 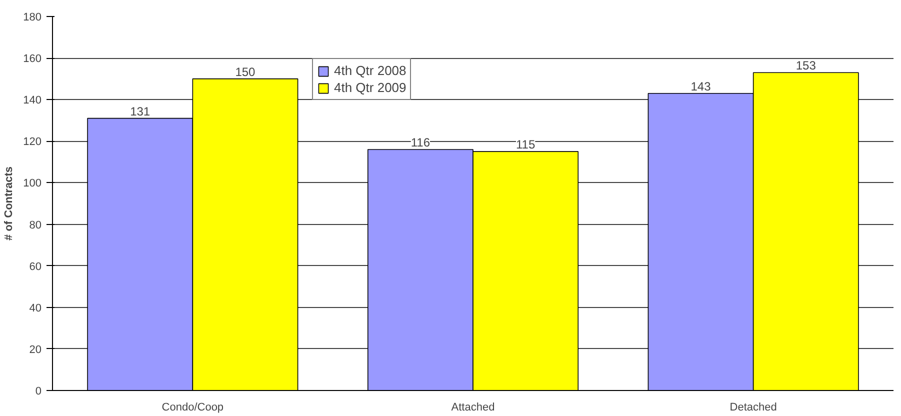 What do you see at coordinates (32, 59) in the screenshot?
I see `y-tick-label: 160` at bounding box center [32, 59].